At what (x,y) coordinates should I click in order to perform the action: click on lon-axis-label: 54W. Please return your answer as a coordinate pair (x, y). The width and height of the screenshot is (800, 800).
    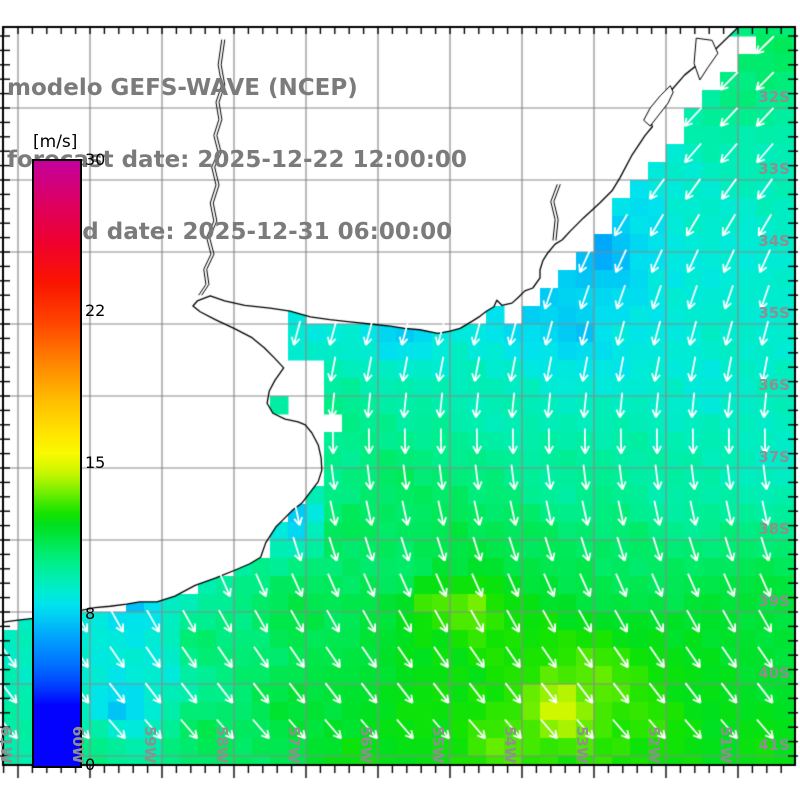
    Looking at the image, I should click on (510, 745).